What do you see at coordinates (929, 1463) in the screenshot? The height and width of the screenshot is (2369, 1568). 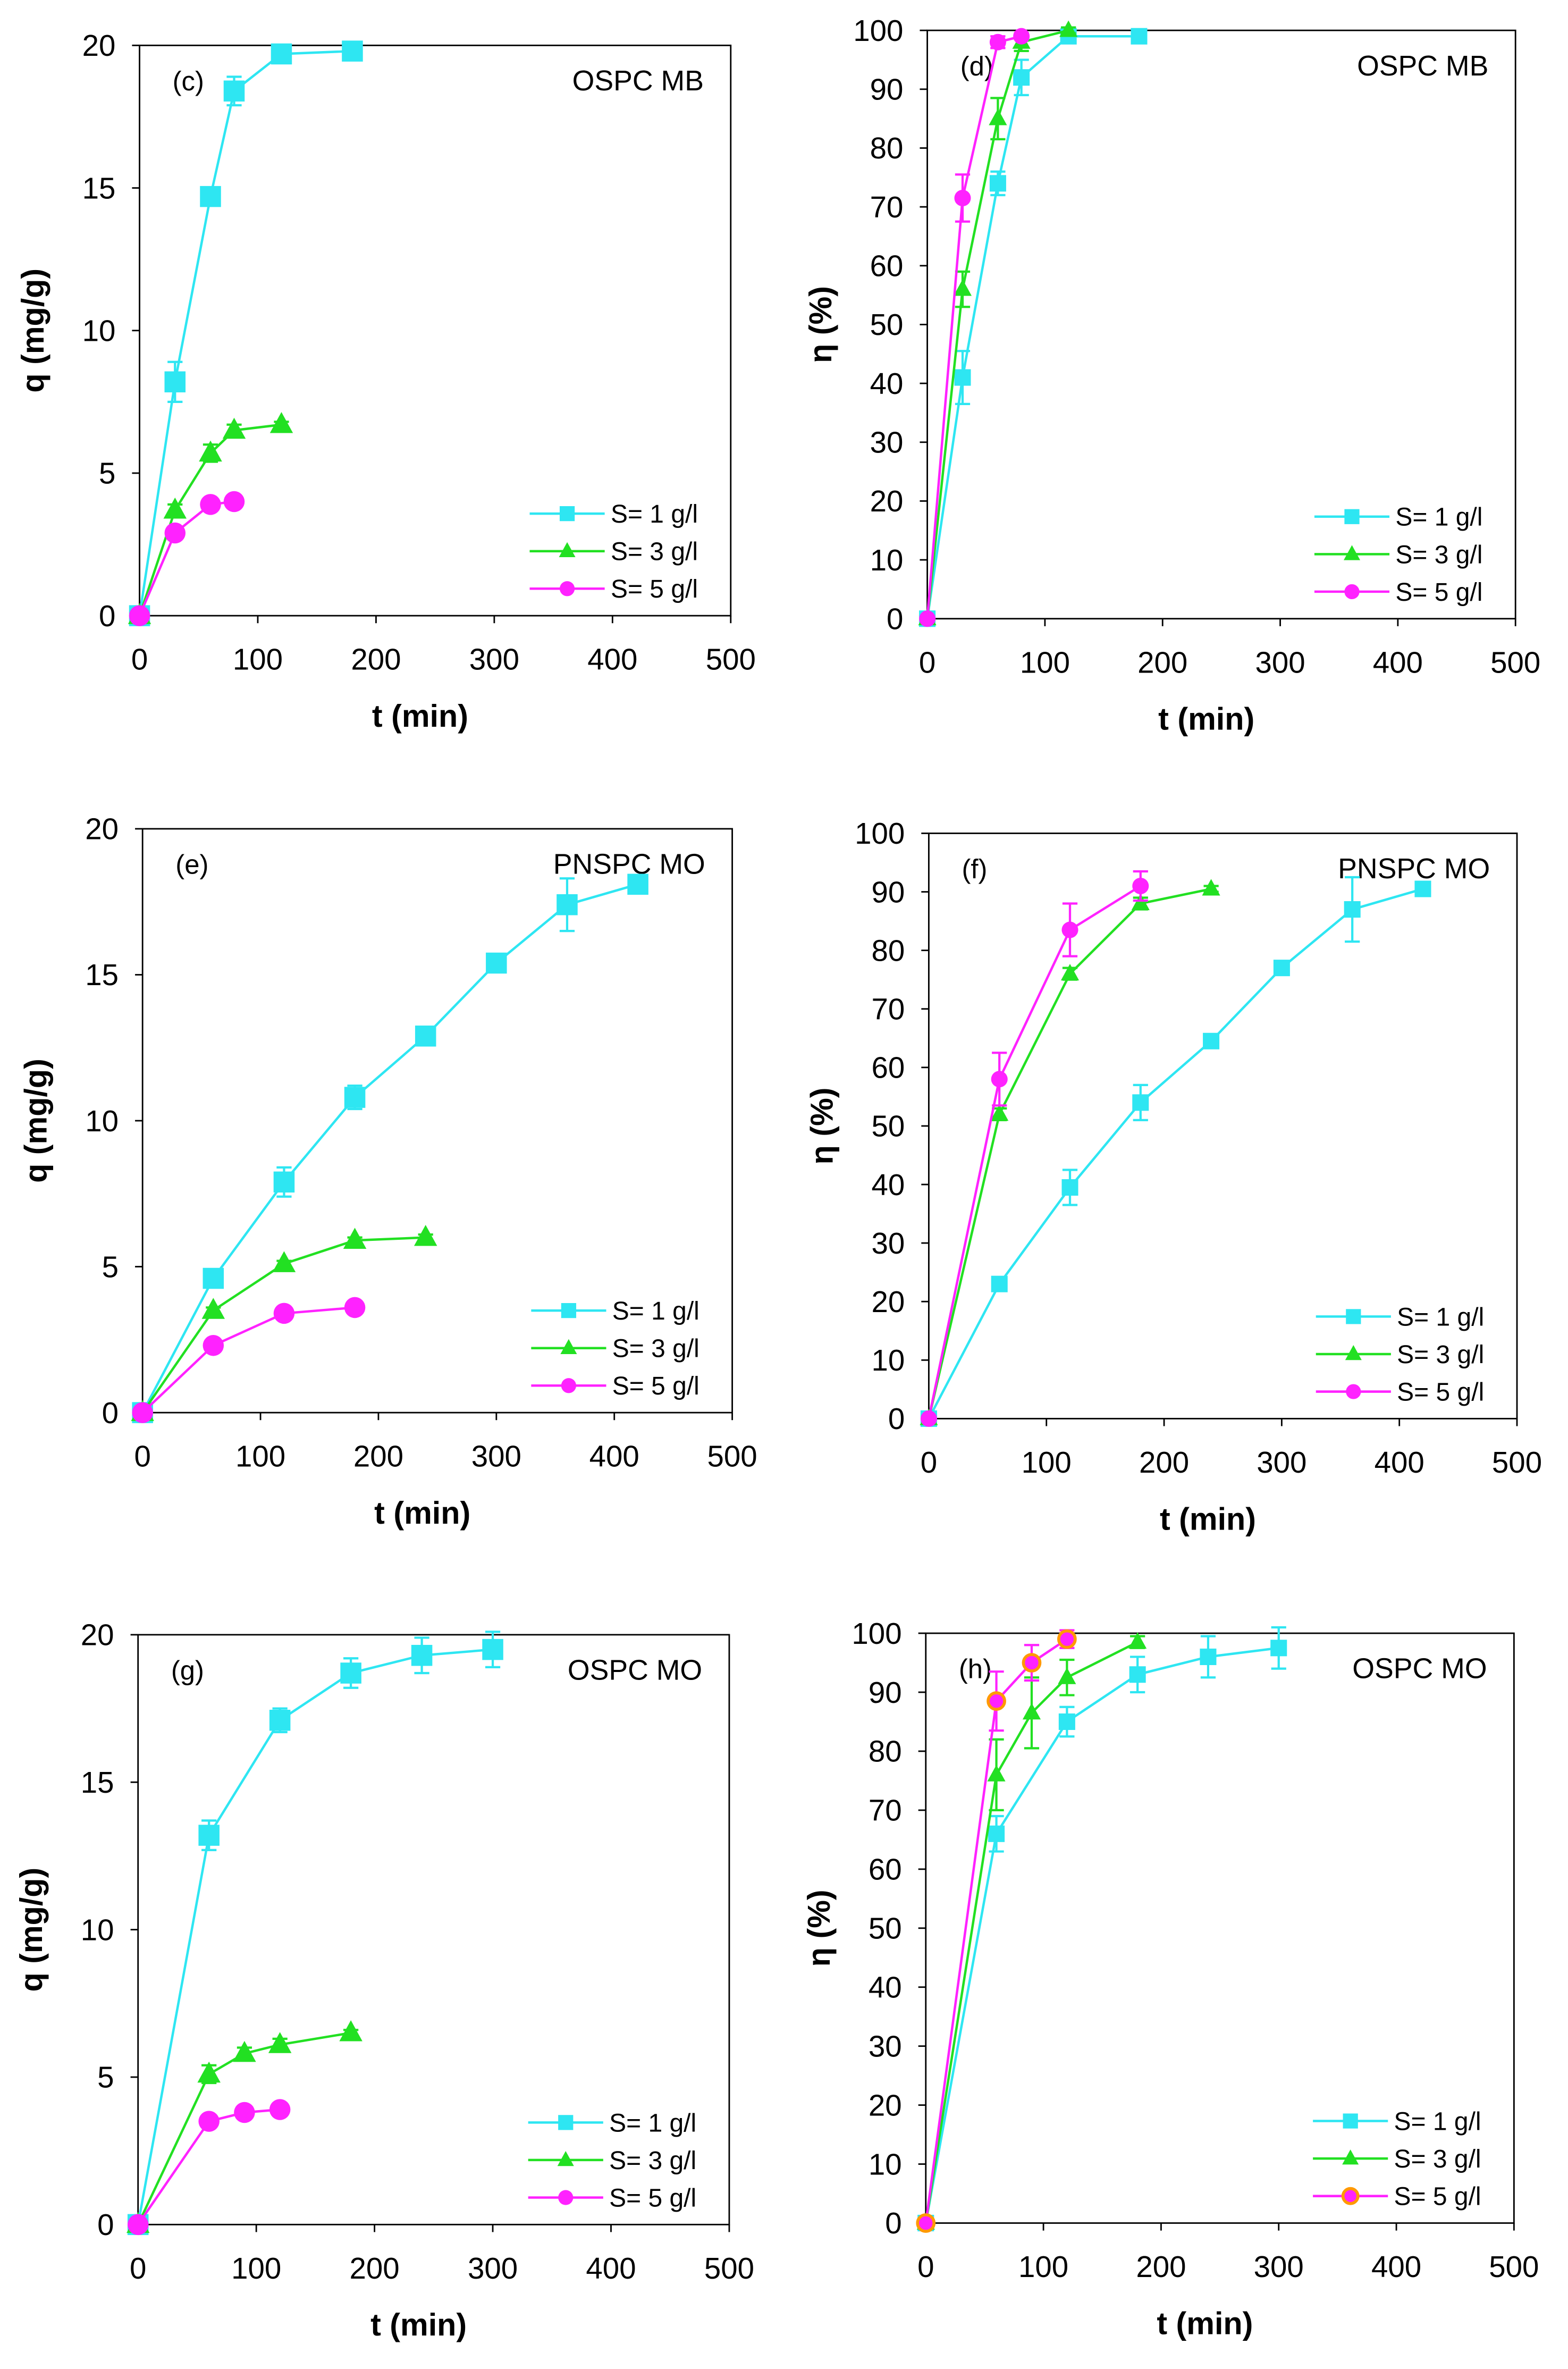 I see `x-tick-label: 0` at bounding box center [929, 1463].